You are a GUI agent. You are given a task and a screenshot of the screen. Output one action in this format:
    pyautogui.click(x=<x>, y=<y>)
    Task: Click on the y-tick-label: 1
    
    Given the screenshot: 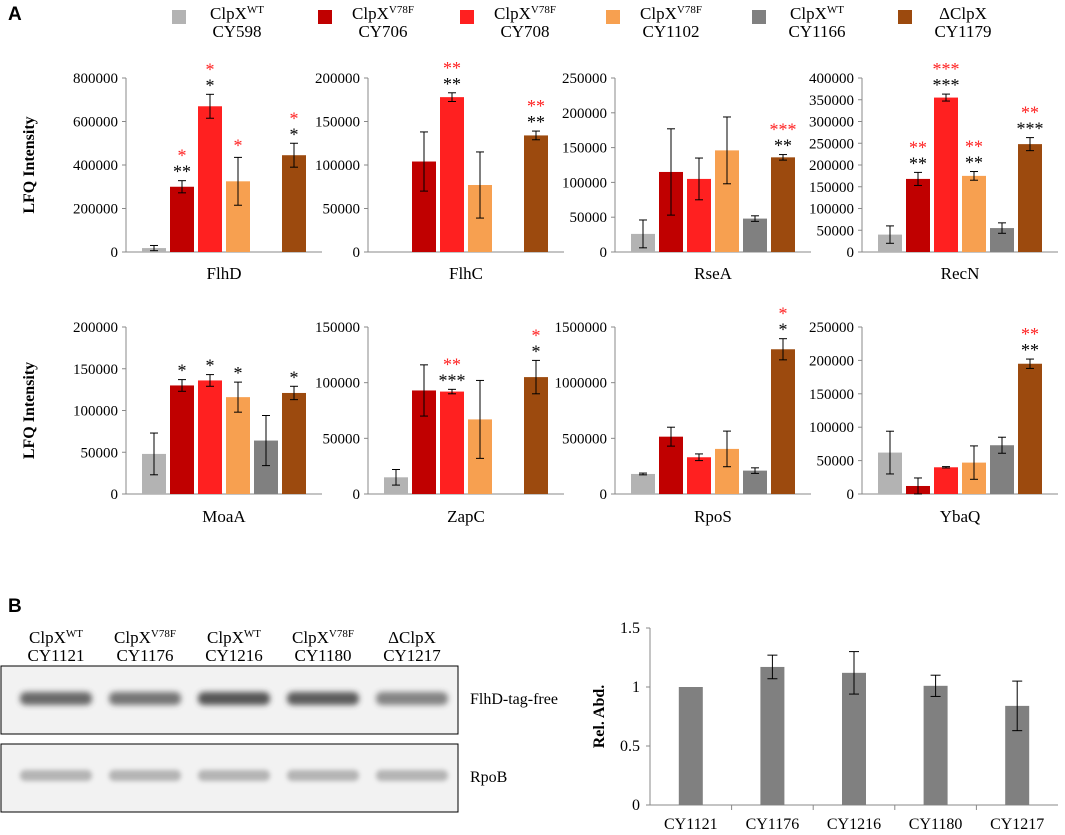 What is the action you would take?
    pyautogui.click(x=636, y=687)
    